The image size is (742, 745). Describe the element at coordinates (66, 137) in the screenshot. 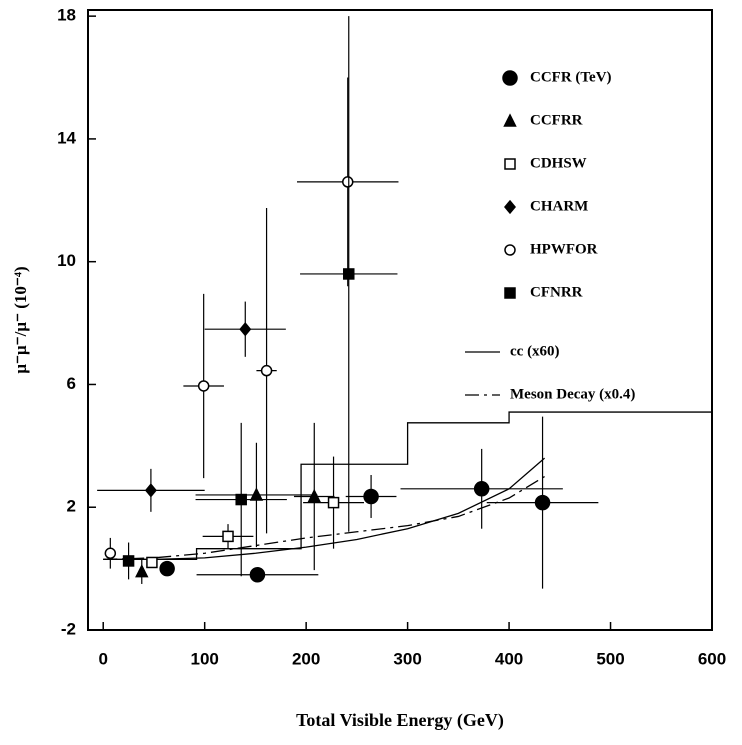

I see `y-tick-label: 14` at that location.